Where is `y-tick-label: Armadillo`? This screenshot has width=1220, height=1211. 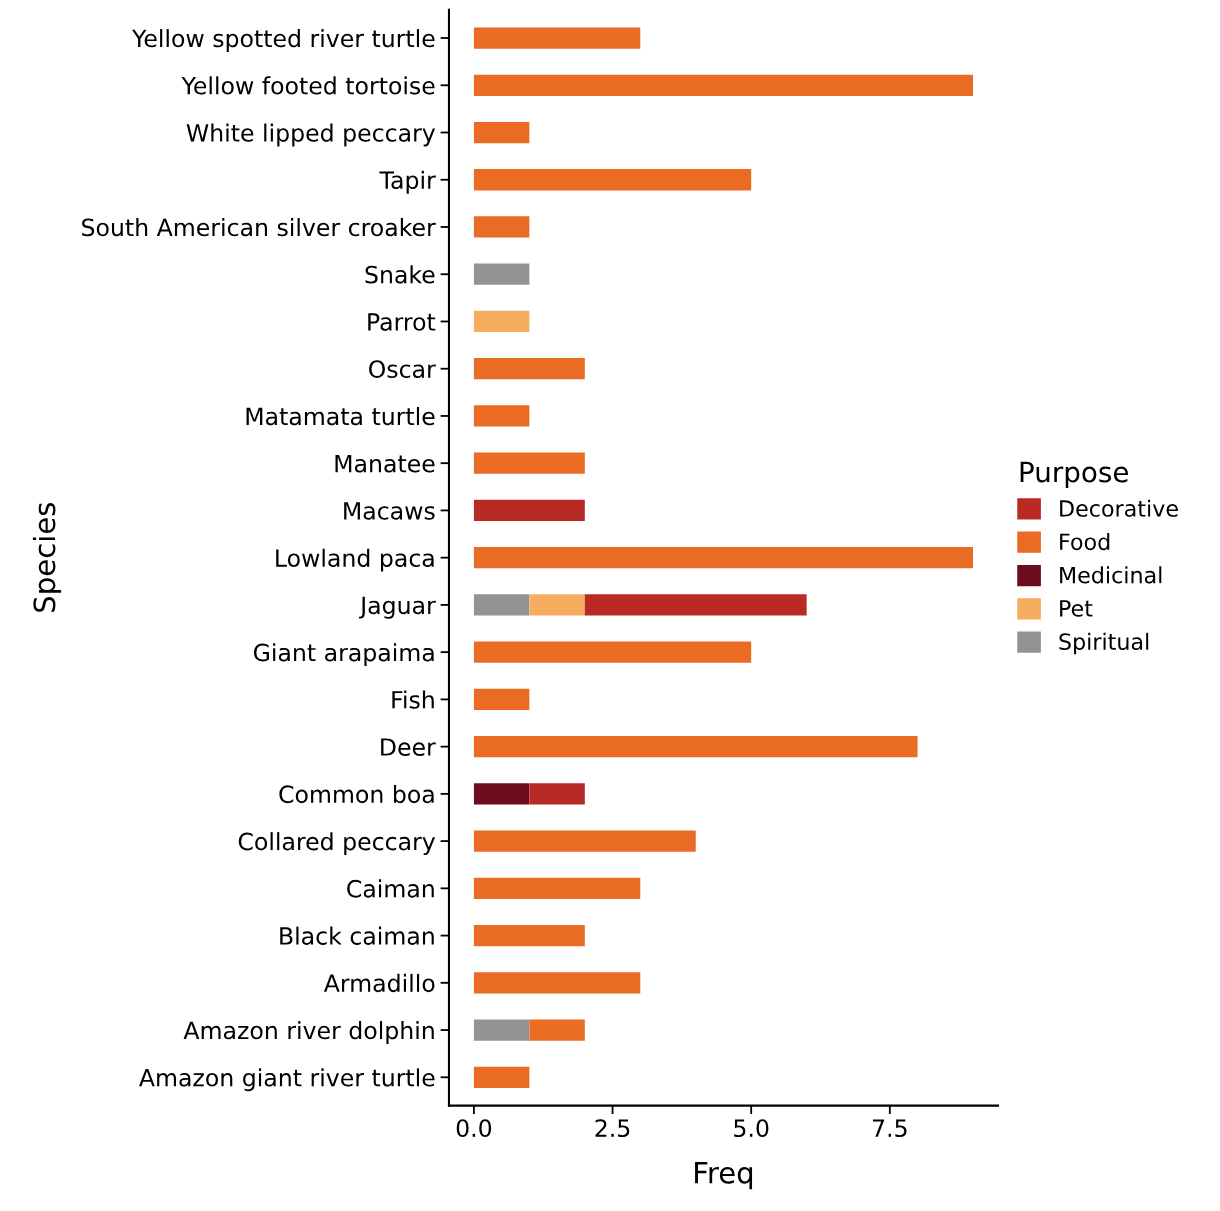 y-tick-label: Armadillo is located at coordinates (379, 983).